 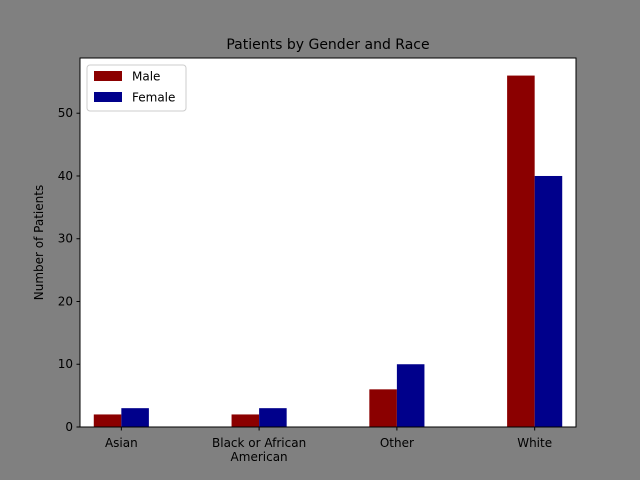 I want to click on x-axis-ticks: Asian Black or African American Other White, so click(x=328, y=445).